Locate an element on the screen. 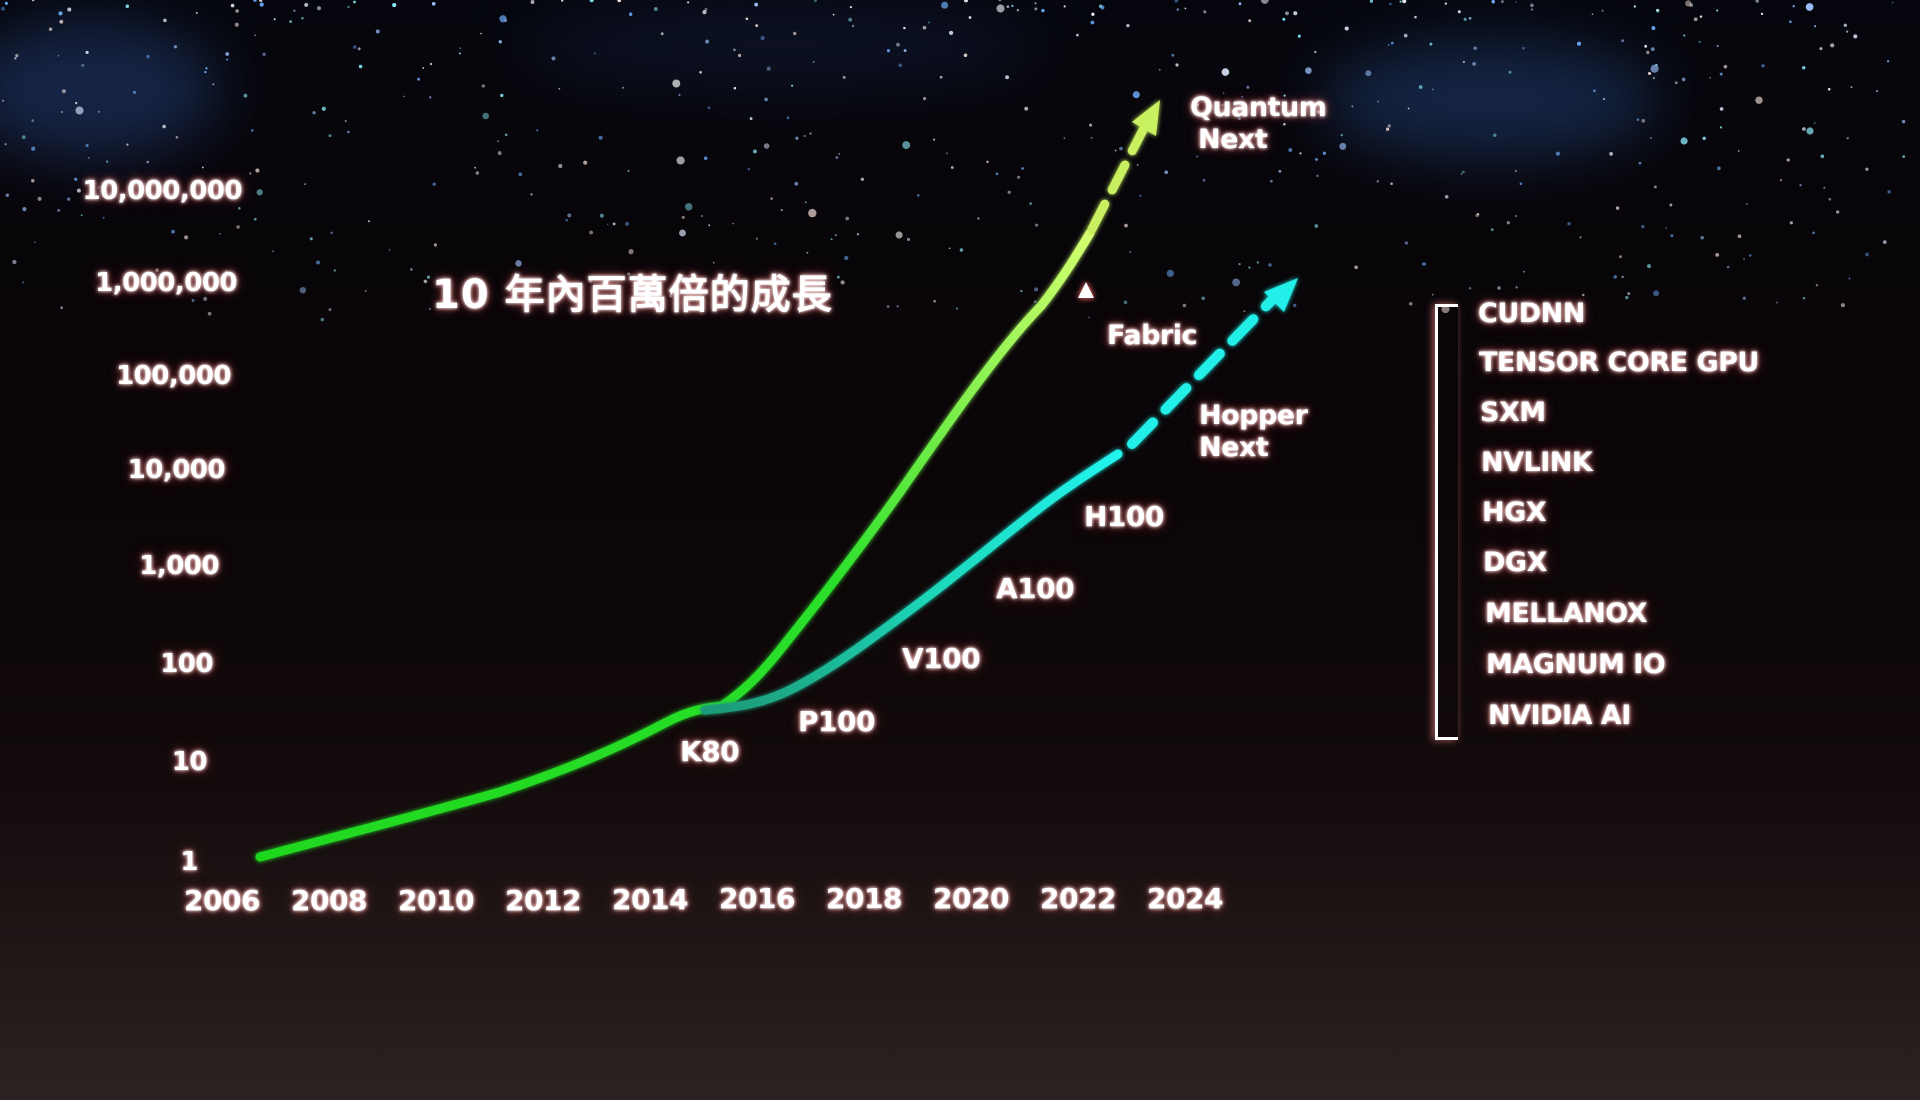 The width and height of the screenshot is (1920, 1100). gpu-label-a100: A100 is located at coordinates (1035, 588).